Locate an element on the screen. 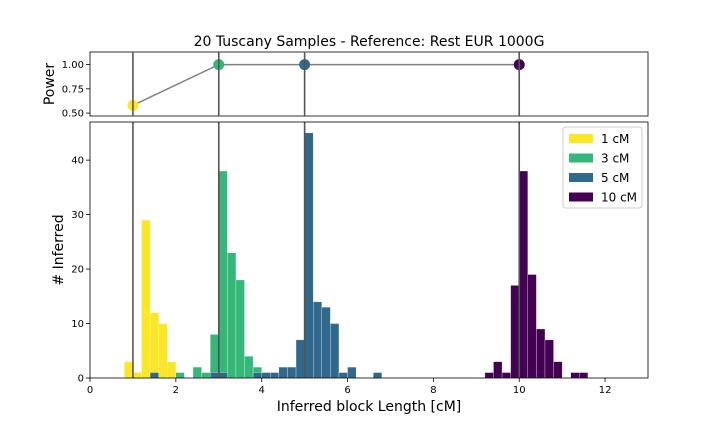 Image resolution: width=720 pixels, height=432 pixels. histogram-y-tick-label: 0 is located at coordinates (81, 379).